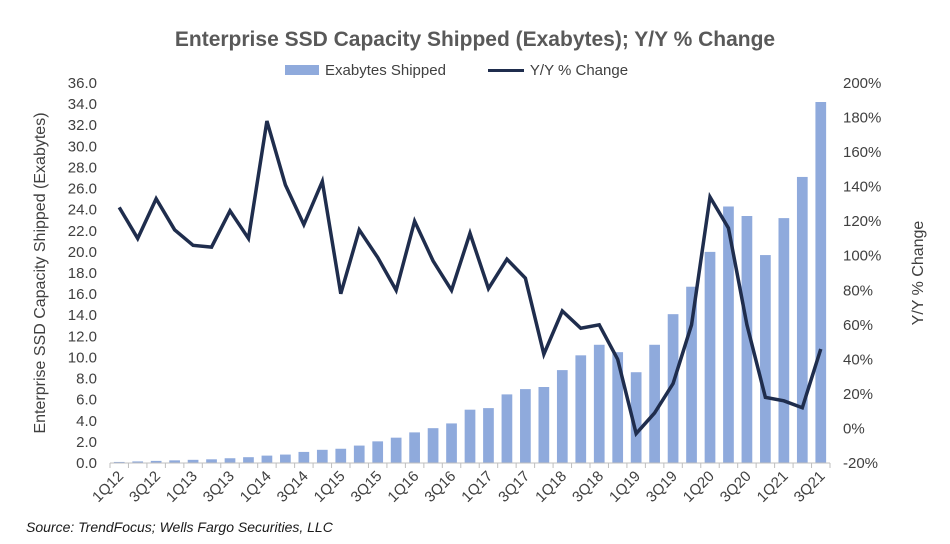  I want to click on x-tick-label: 1Q20, so click(699, 487).